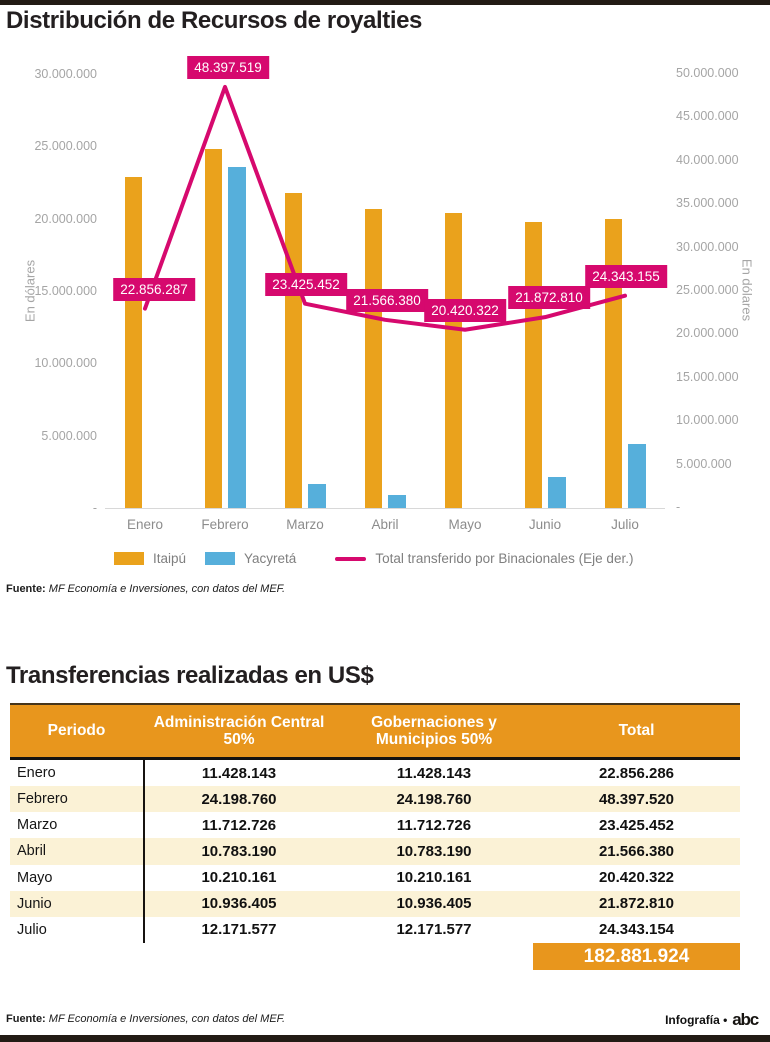 This screenshot has height=1042, width=770. I want to click on legend-label: Itaipú, so click(170, 558).